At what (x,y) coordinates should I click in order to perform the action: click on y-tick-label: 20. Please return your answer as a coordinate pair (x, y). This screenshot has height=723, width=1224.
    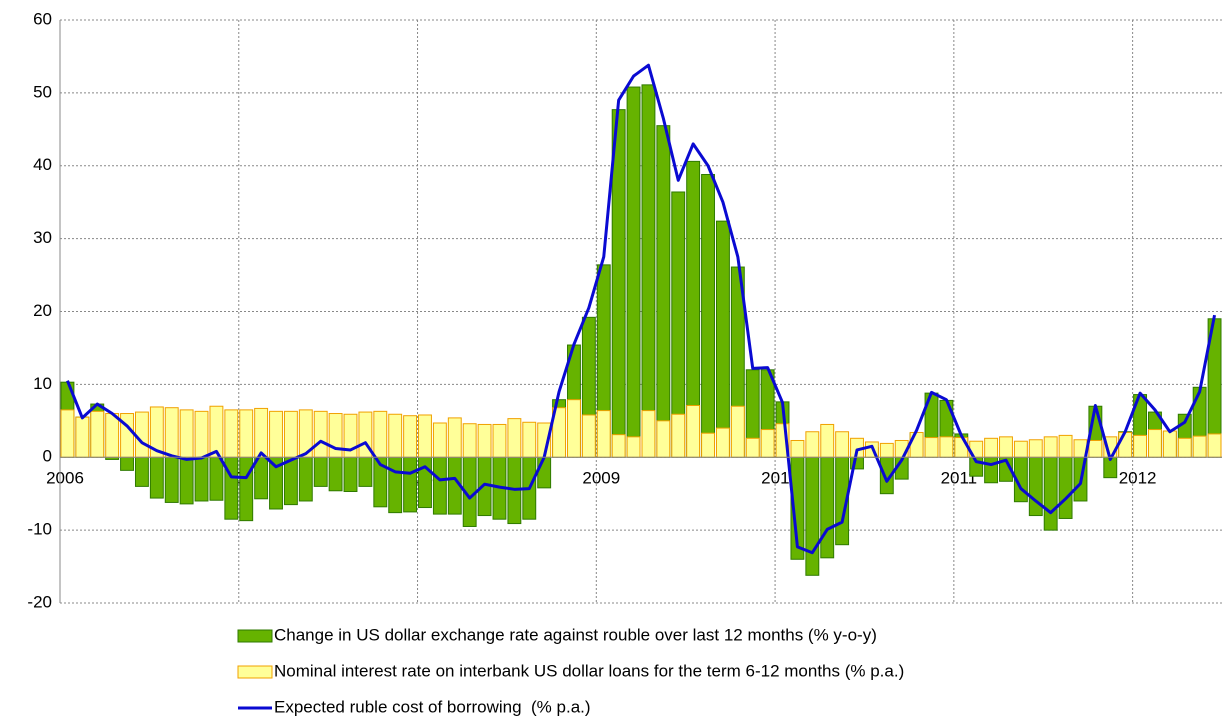
    Looking at the image, I should click on (42, 310).